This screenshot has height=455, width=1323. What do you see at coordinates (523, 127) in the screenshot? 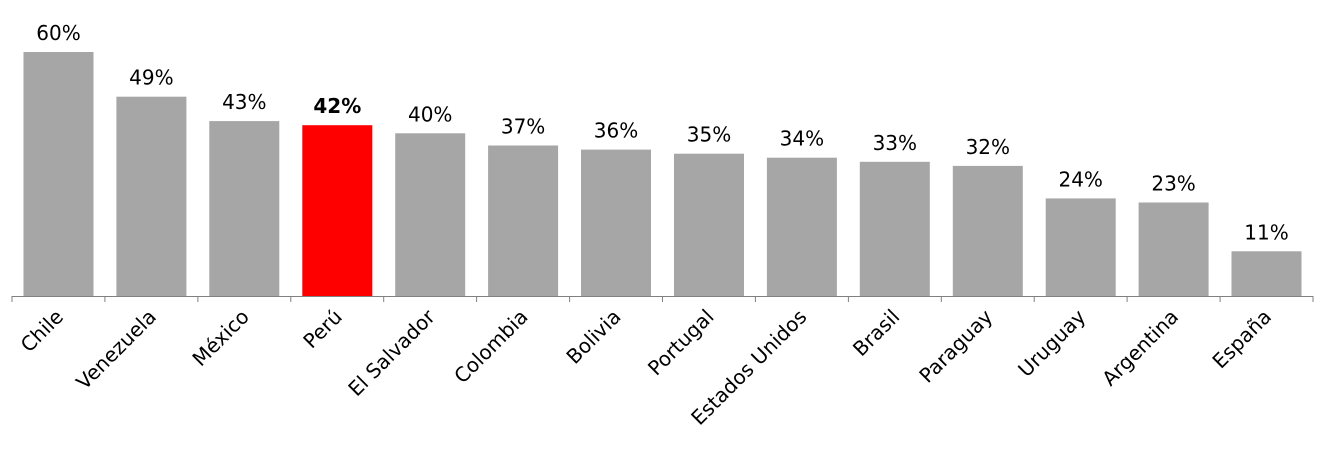
I see `value-label-colombia: 37%` at bounding box center [523, 127].